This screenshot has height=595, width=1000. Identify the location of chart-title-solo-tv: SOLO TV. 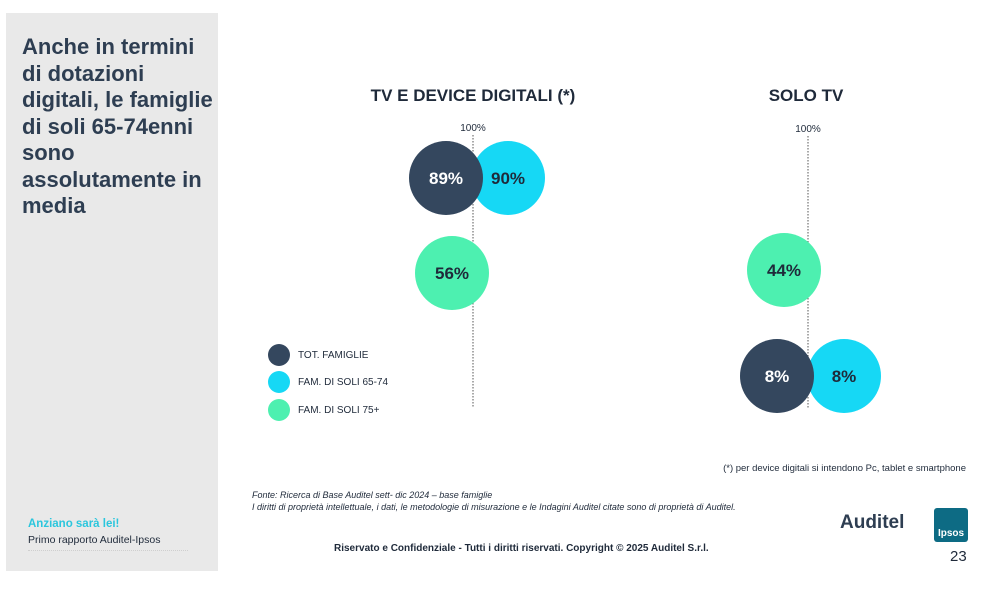
(806, 95).